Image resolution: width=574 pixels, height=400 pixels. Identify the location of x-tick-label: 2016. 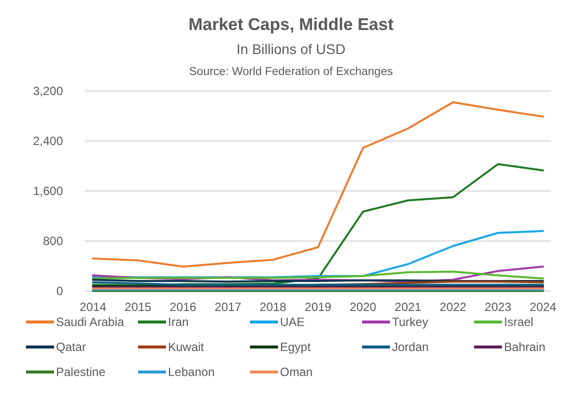
(183, 307).